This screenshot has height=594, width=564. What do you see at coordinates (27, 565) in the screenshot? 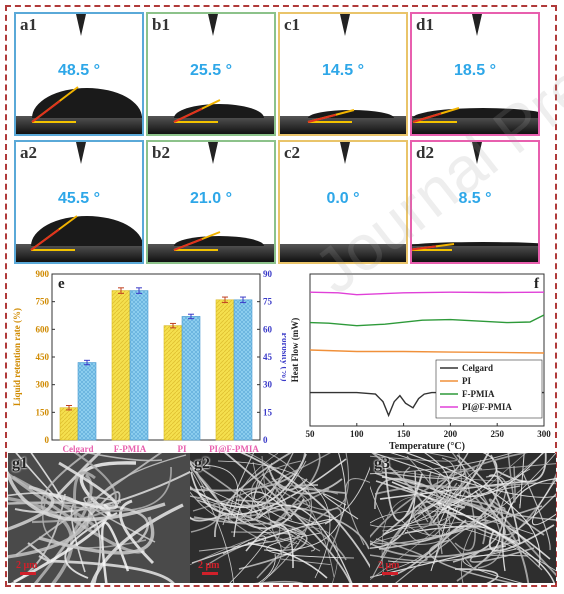
I see `scale-bar-label: 2 μm` at bounding box center [27, 565].